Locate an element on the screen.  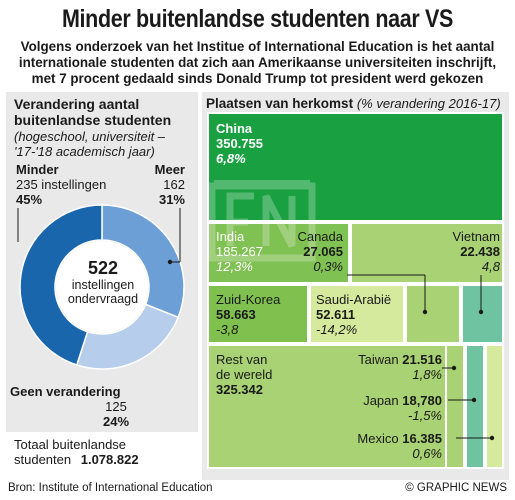
tile-canada is located at coordinates (433, 314).